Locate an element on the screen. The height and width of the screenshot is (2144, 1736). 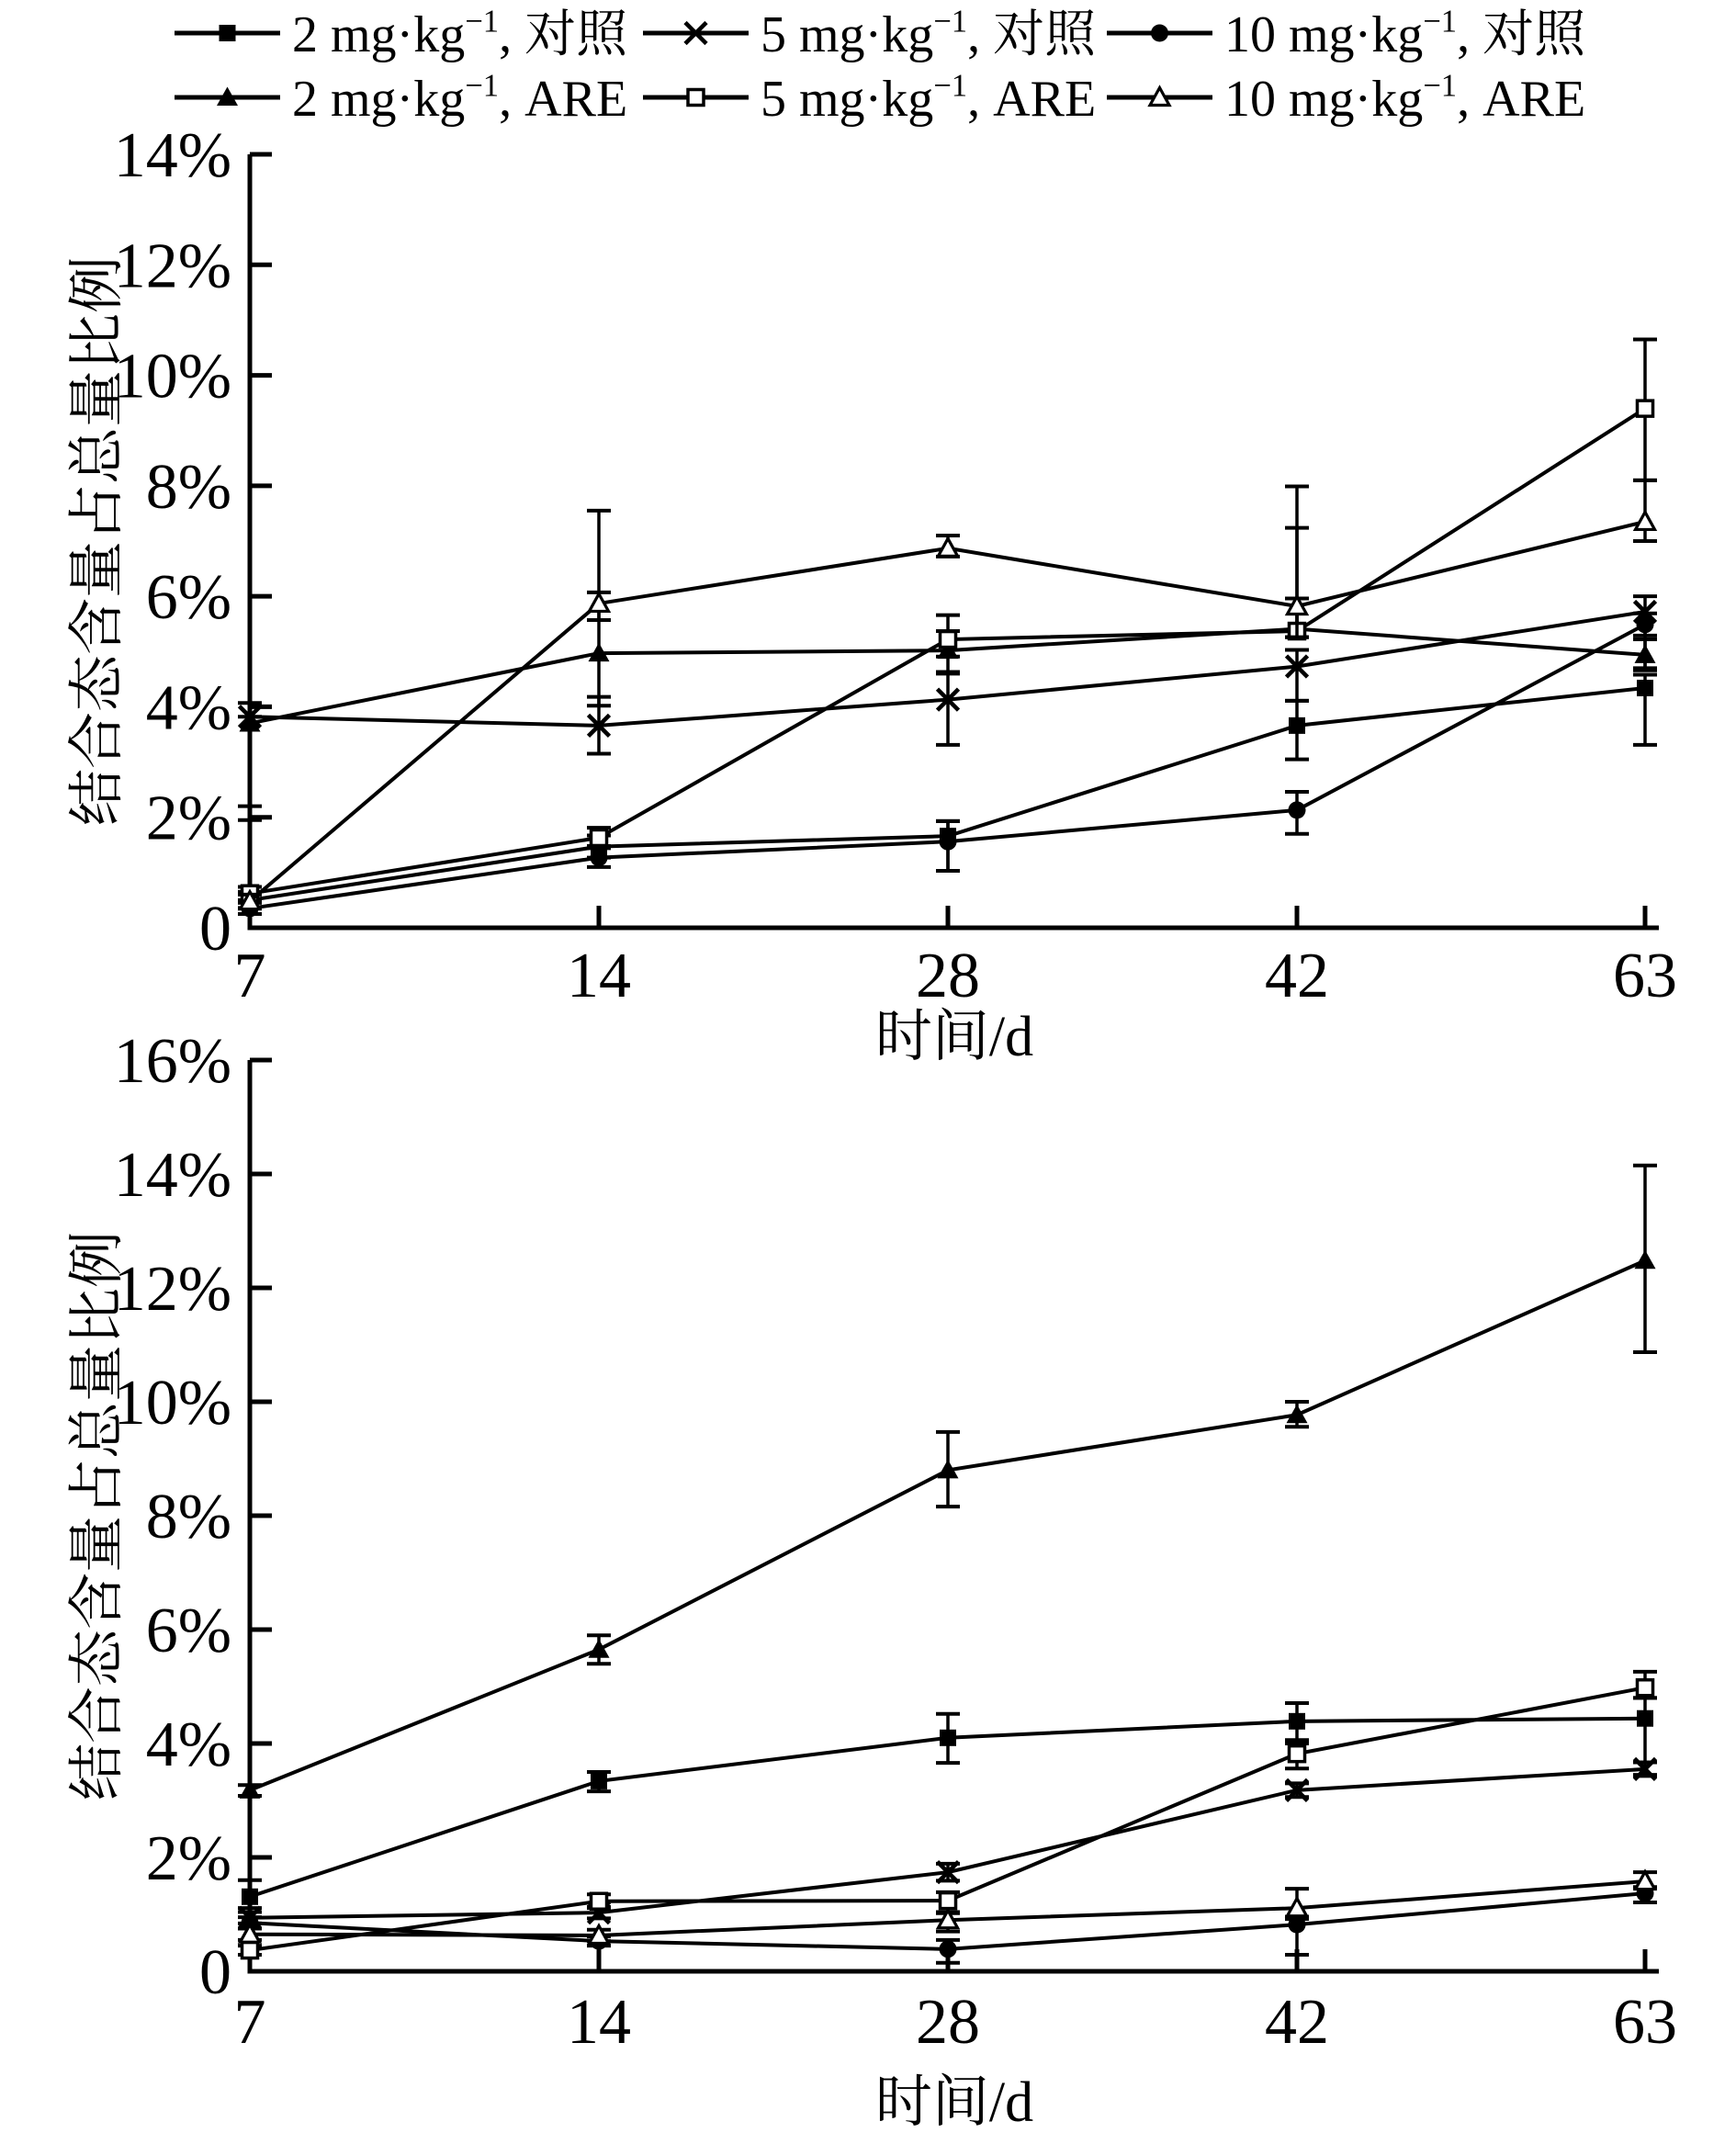
series-open-triangle is located at coordinates (947, 1907).